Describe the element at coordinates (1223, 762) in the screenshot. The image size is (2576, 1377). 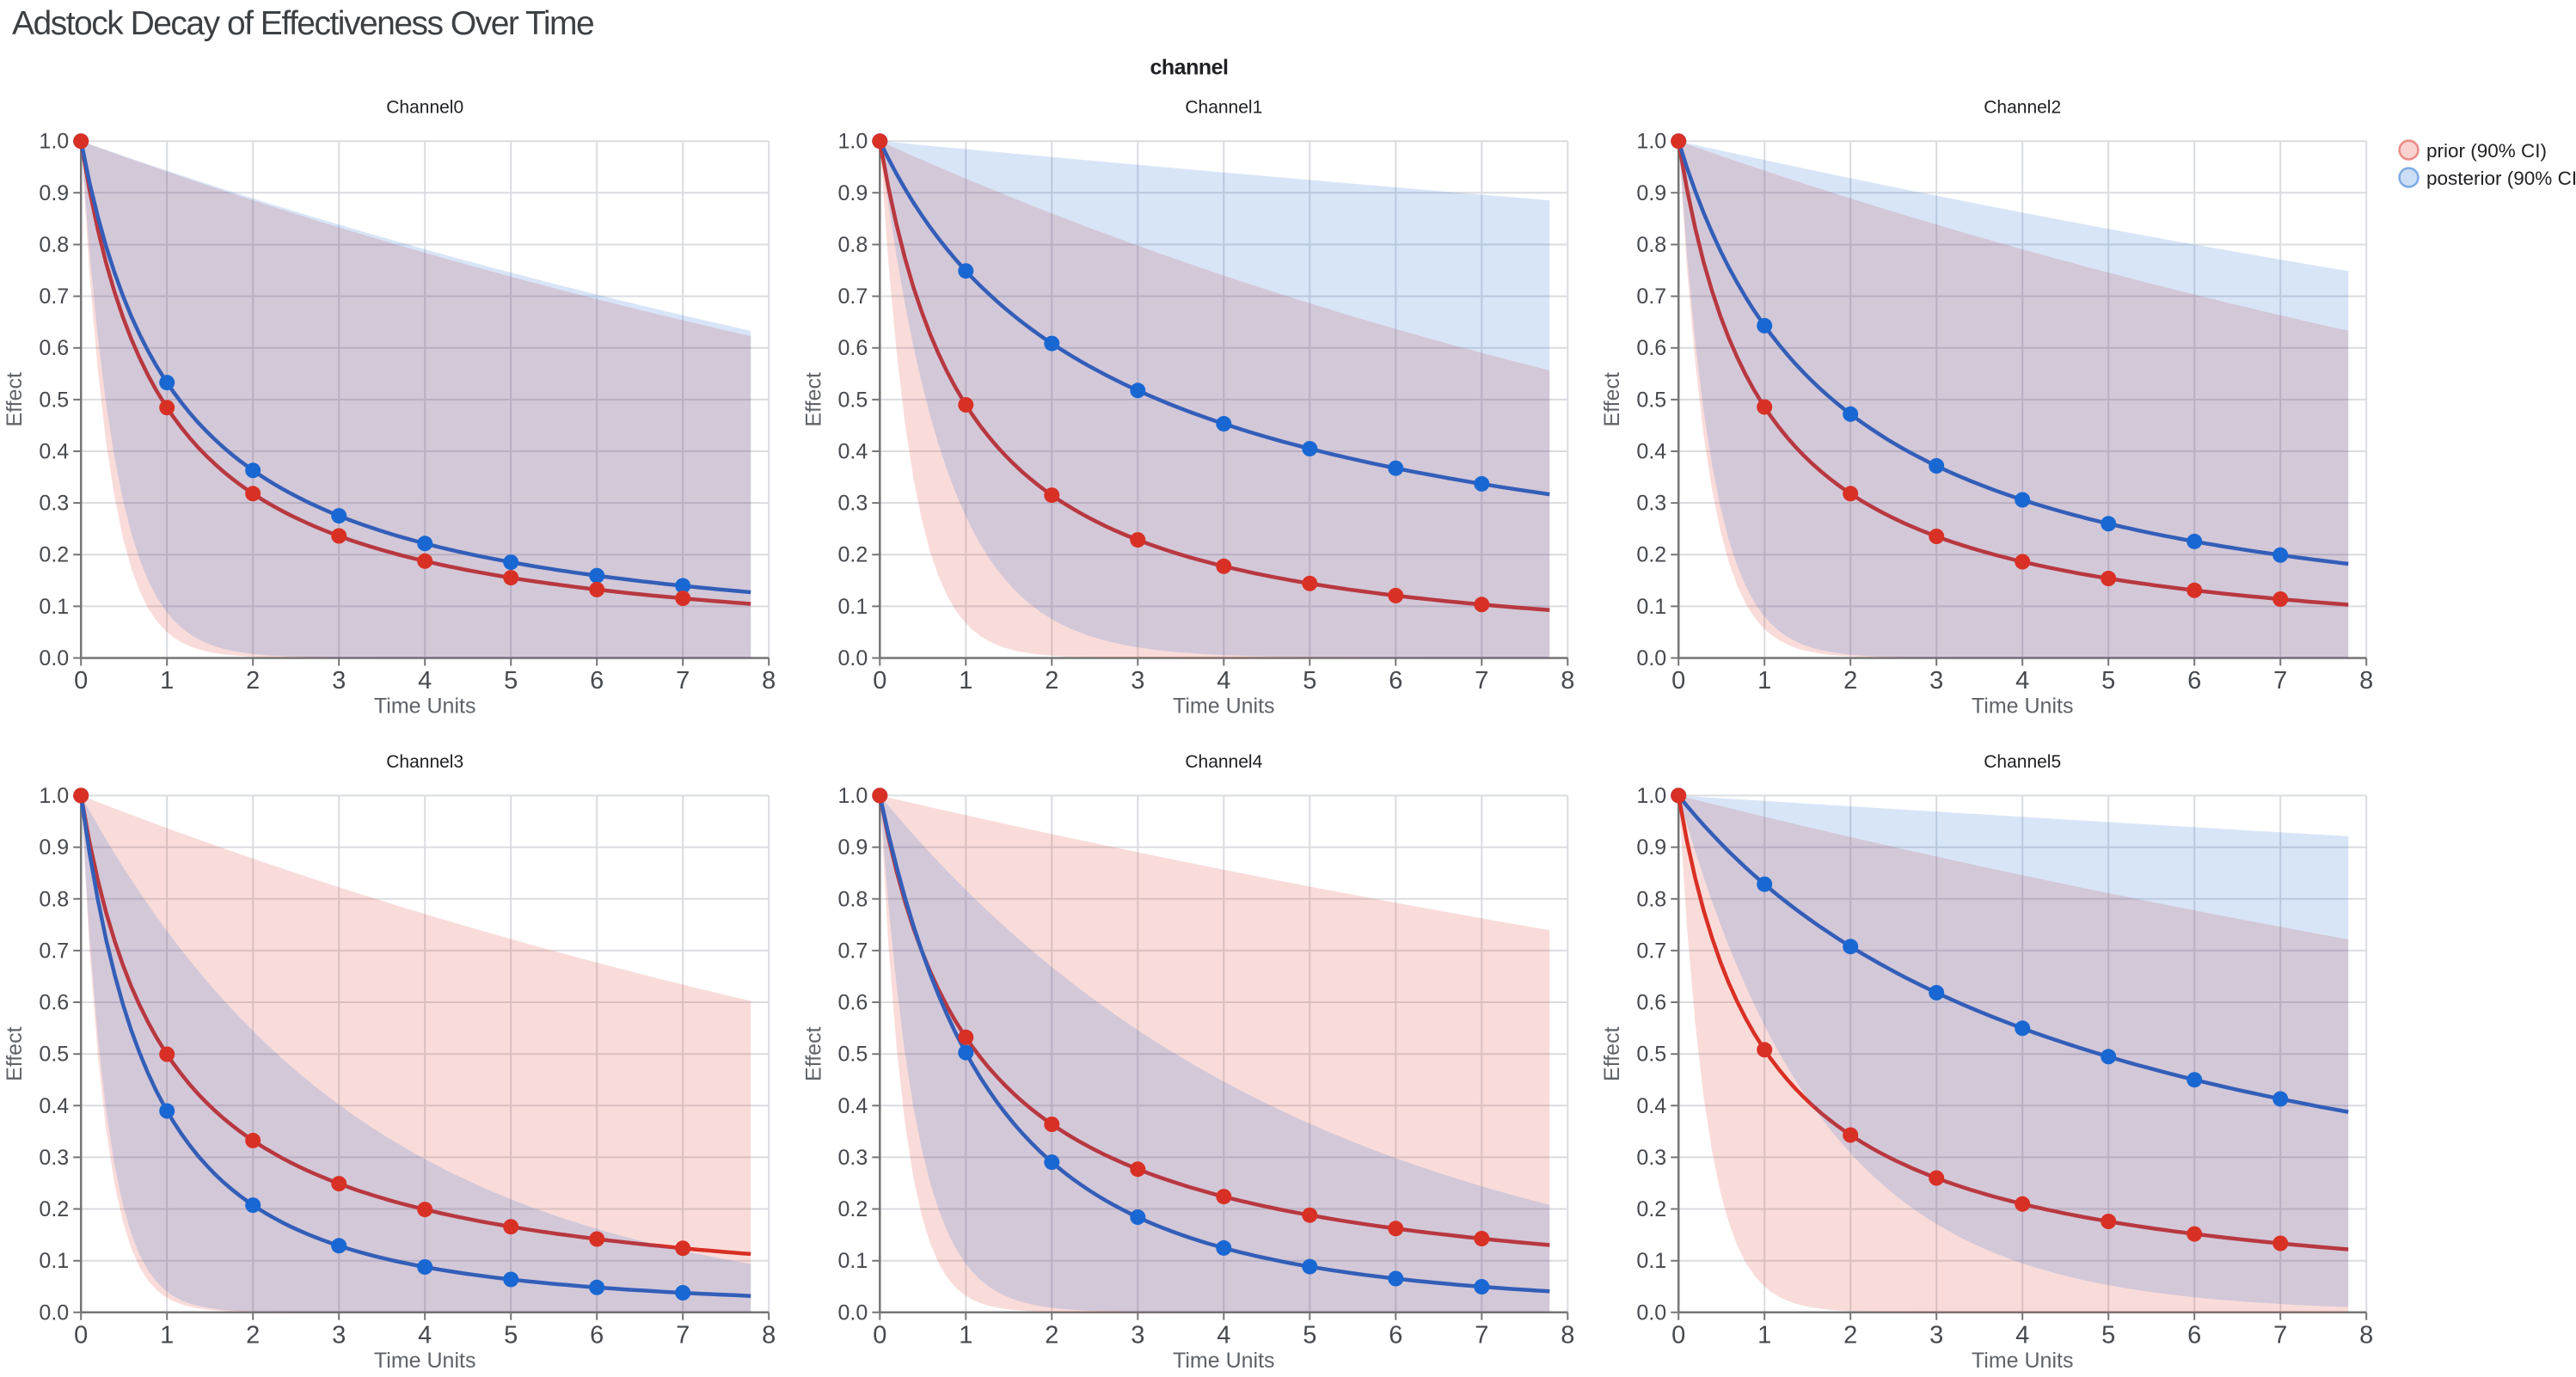
I see `svg-text: Channel4` at that location.